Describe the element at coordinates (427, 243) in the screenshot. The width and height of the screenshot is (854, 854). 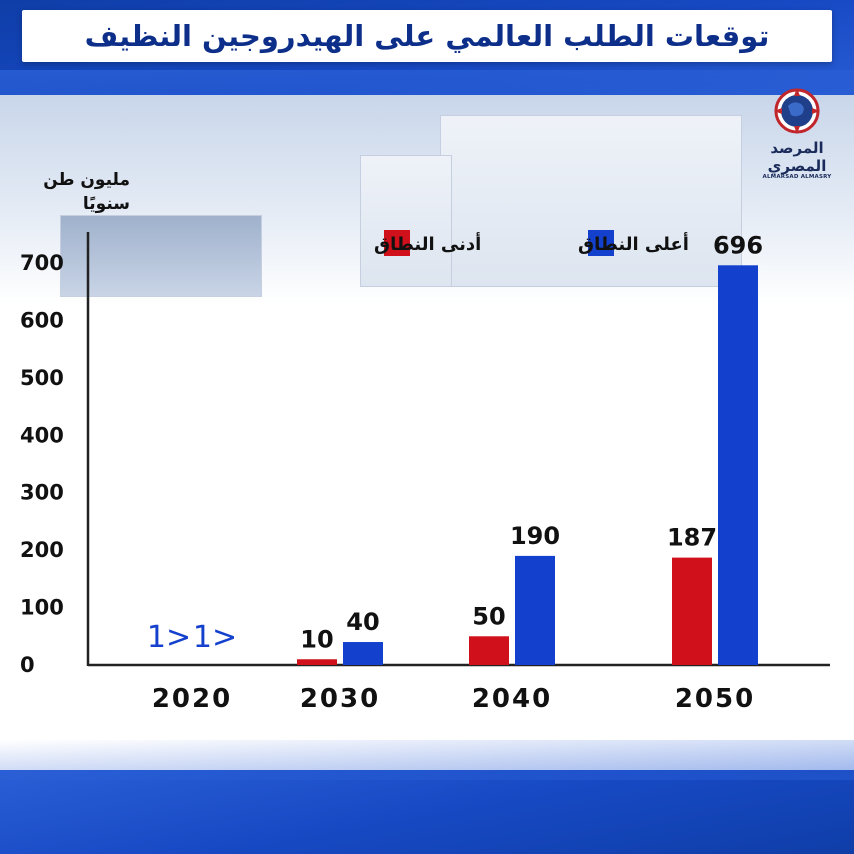
I see `legend-label-low: أدنى النطاق` at that location.